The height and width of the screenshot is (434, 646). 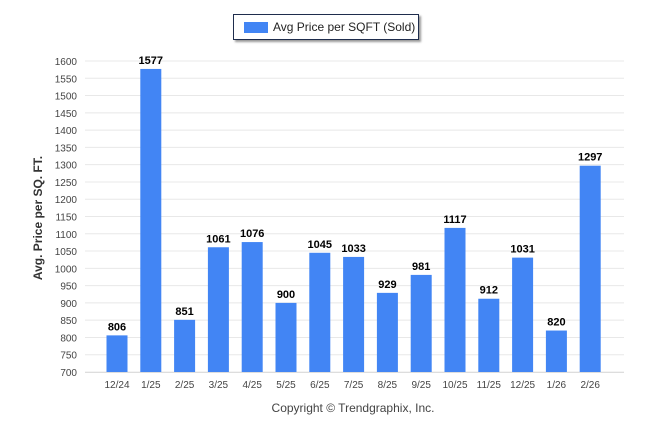 What do you see at coordinates (66, 62) in the screenshot?
I see `y-tick-label: 1600` at bounding box center [66, 62].